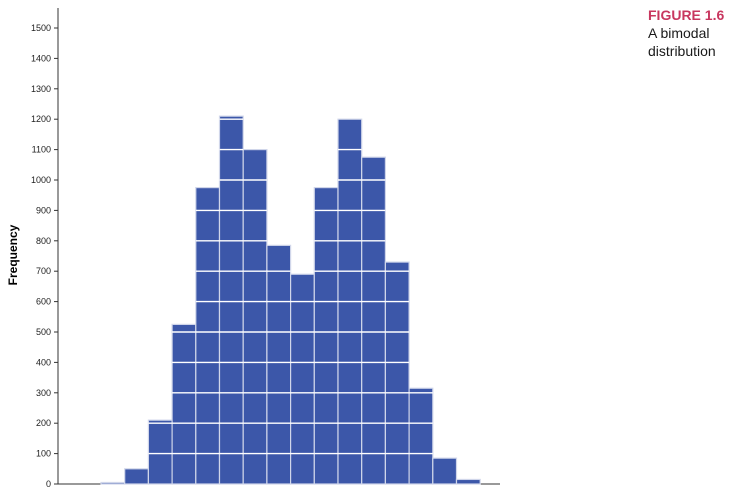  I want to click on y-tick-label: 400, so click(43, 362).